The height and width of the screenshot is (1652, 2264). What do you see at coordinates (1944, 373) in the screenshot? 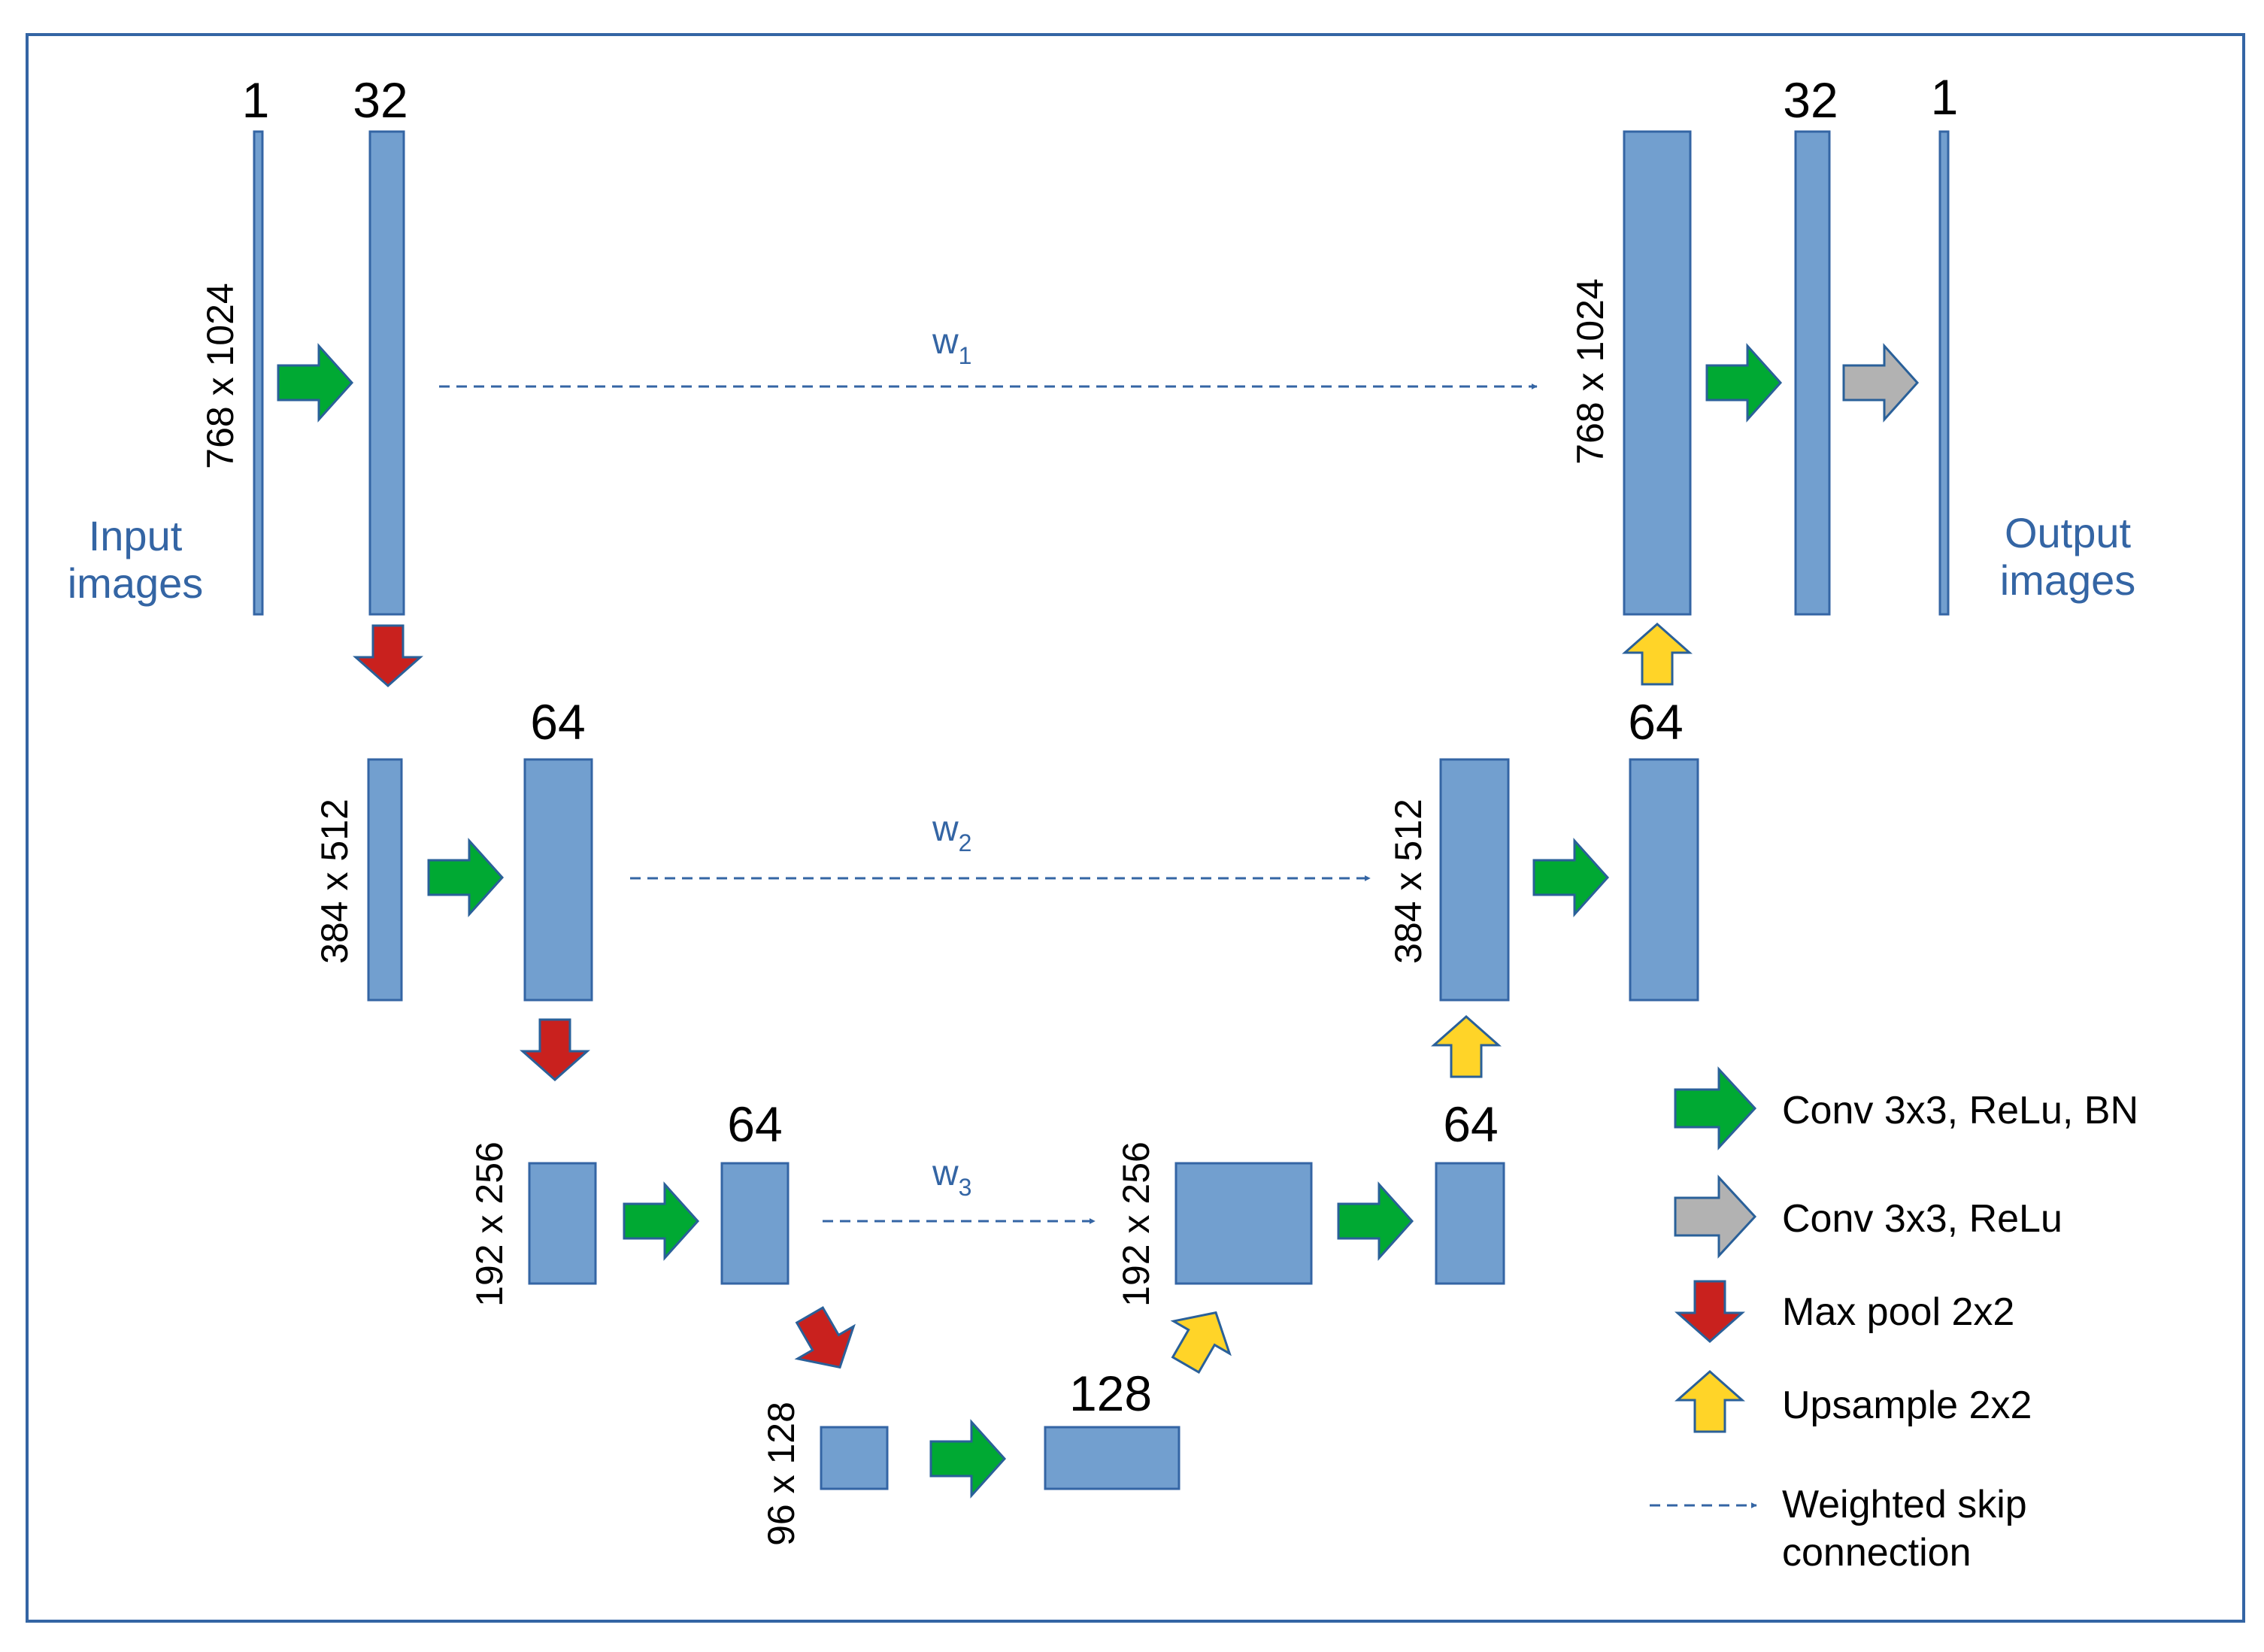
I see `block-output-1ch` at bounding box center [1944, 373].